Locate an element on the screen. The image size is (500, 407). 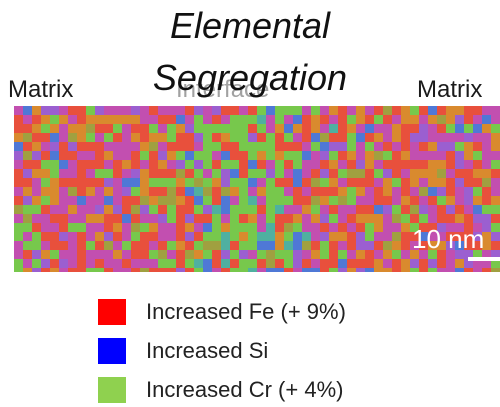
legend-swatch-cr is located at coordinates (112, 390).